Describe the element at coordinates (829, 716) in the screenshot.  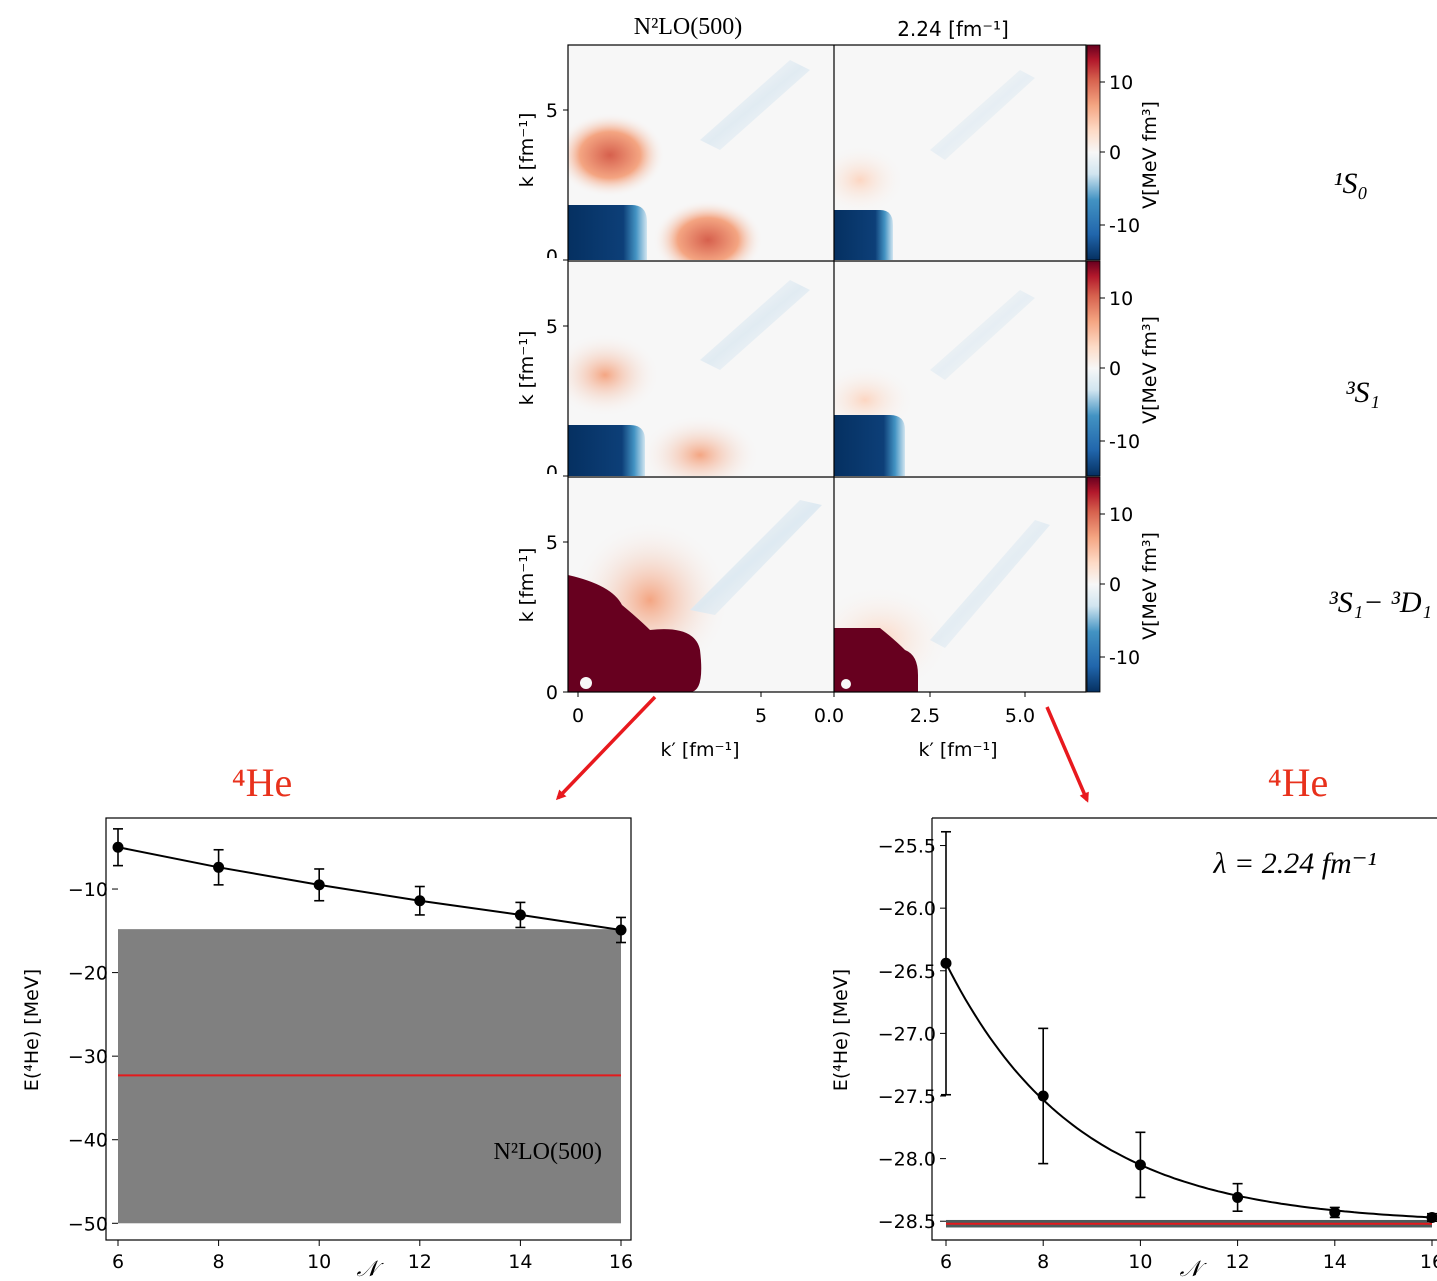
I see `heatmap-xtick-label: 0.0` at that location.